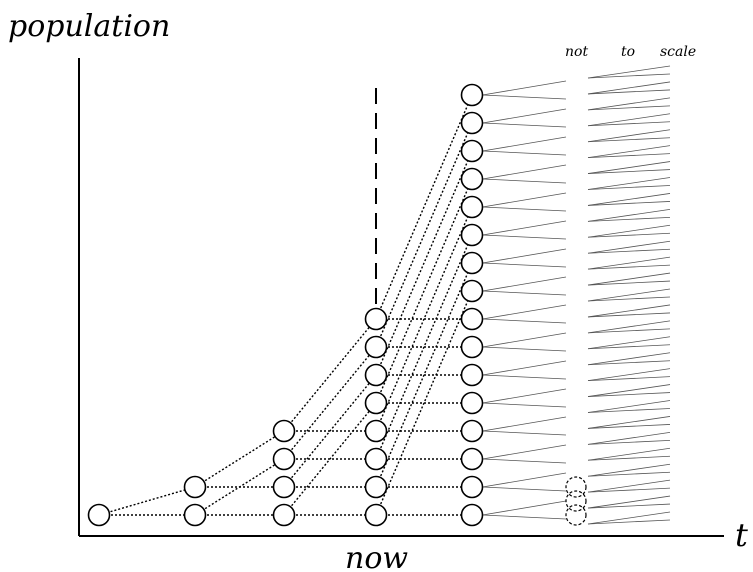  Describe the element at coordinates (678, 52) in the screenshot. I see `note-word-scale: scale` at that location.